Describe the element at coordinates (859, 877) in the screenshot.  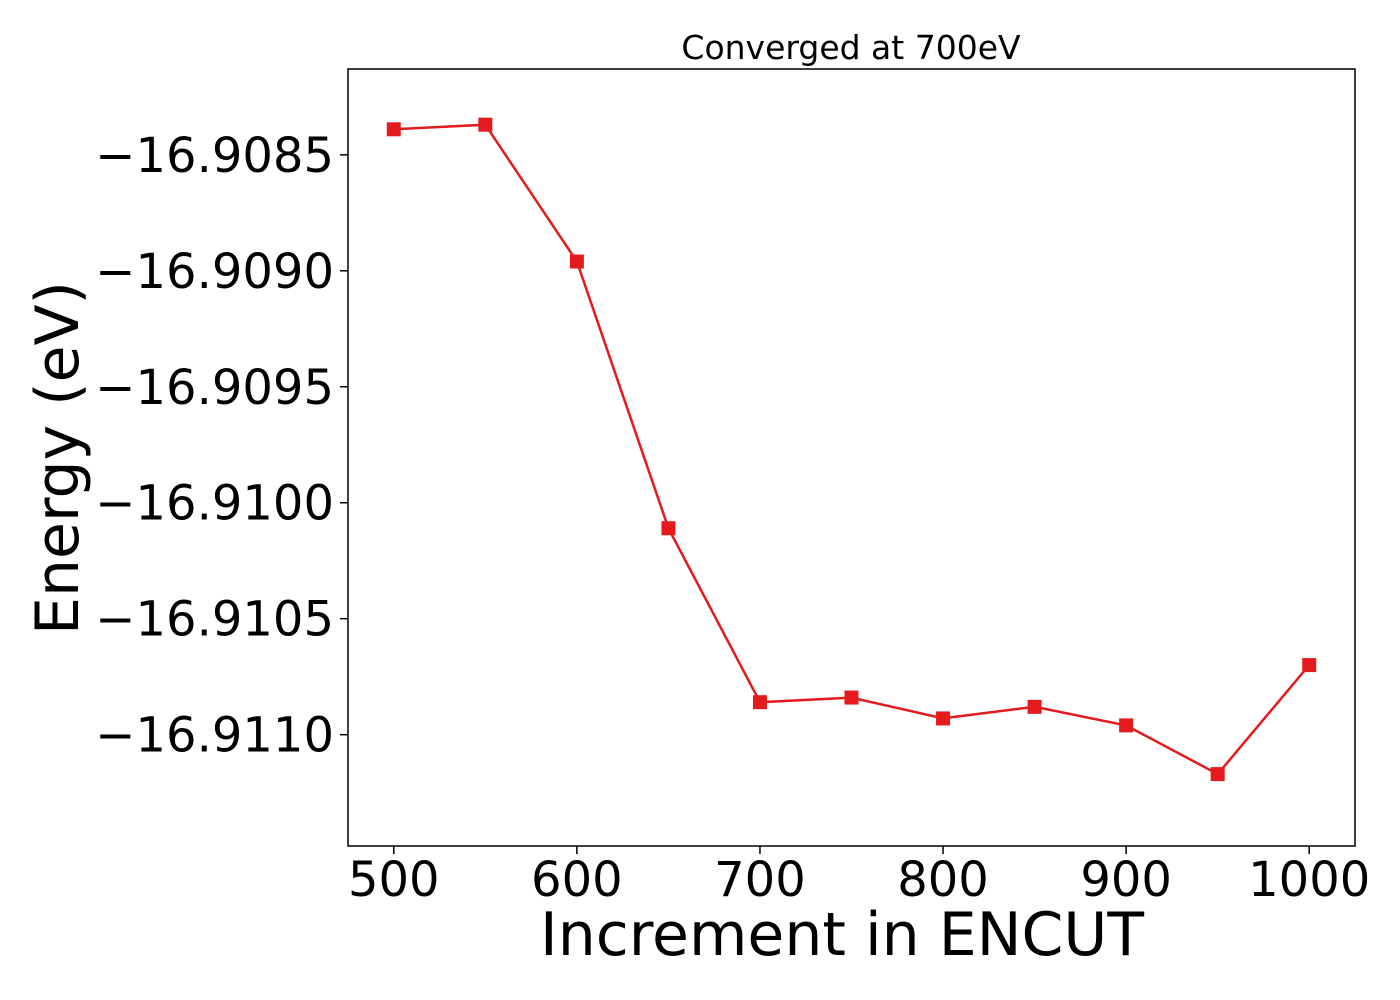
I see `x-axis: 500 600 700 800 900 1000` at that location.